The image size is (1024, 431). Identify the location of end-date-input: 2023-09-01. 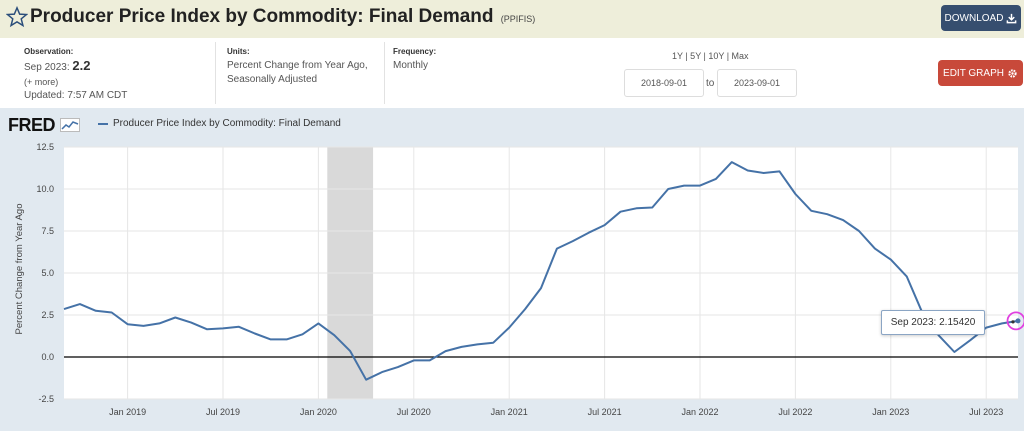
(757, 83).